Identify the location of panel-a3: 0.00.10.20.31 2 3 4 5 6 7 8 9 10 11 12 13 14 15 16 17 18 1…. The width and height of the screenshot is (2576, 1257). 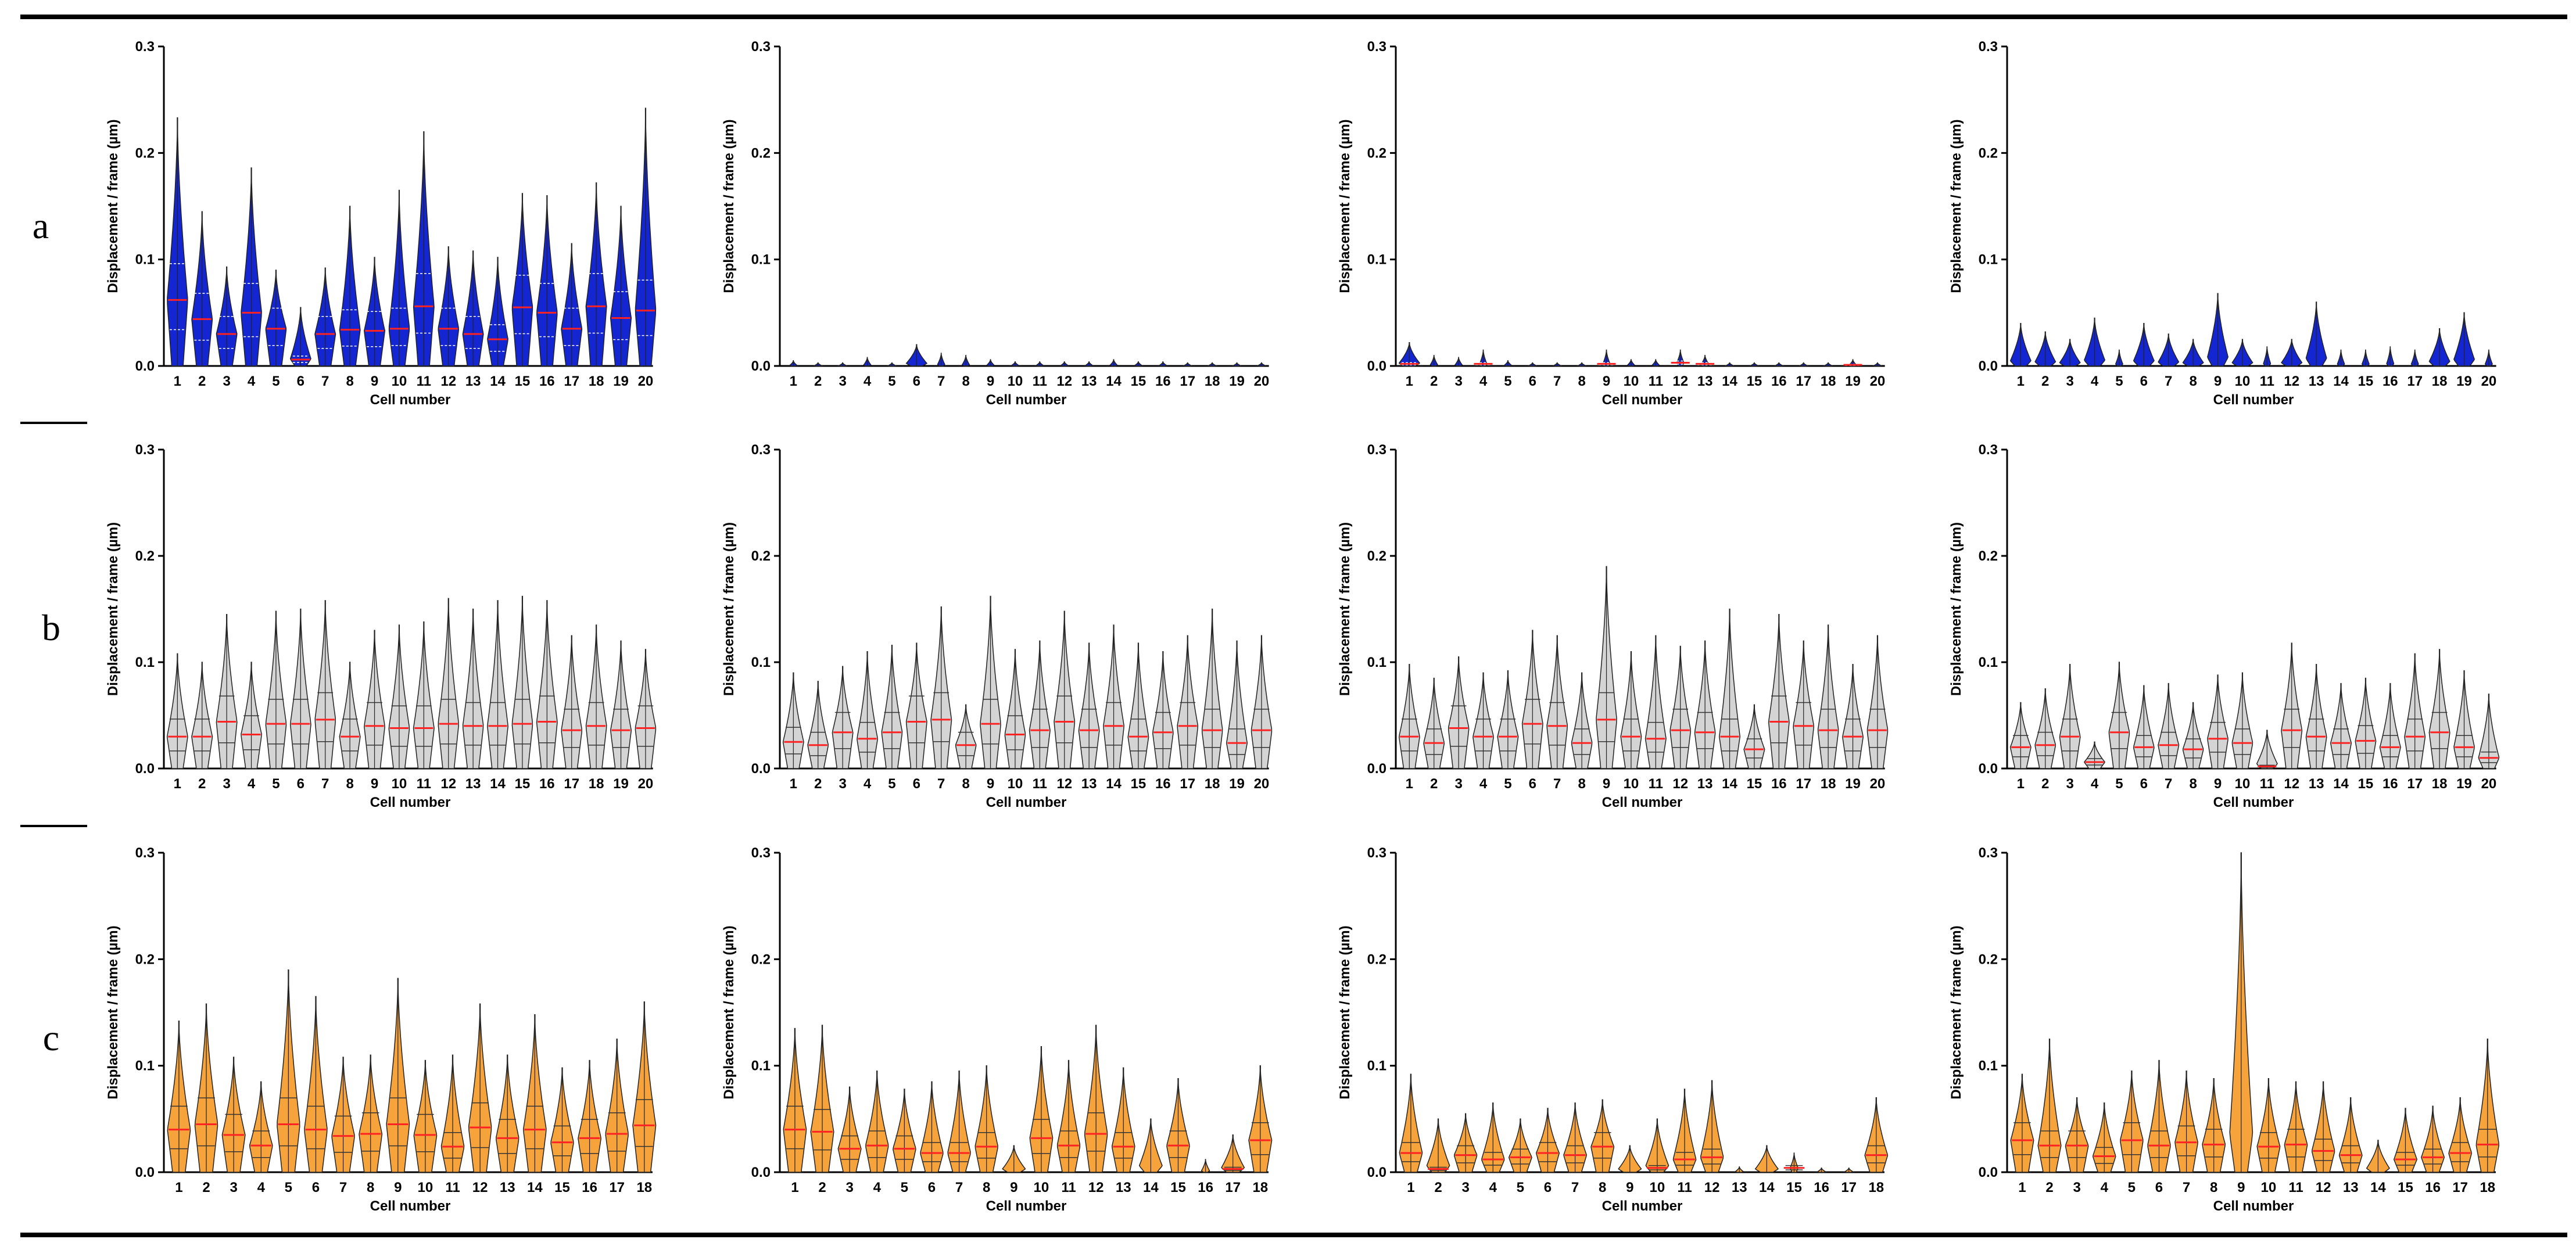
(1611, 223).